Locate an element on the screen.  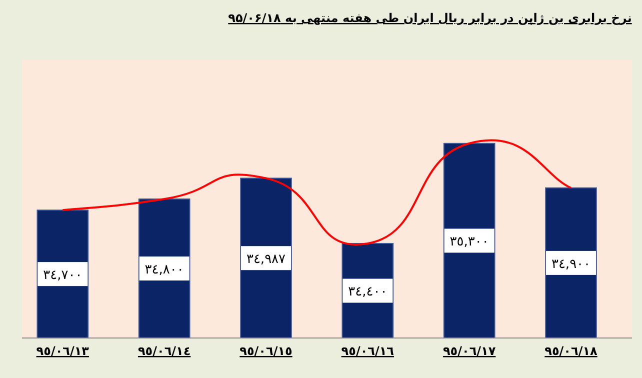
x-tick-label: ٩٥/٠٦/١٥ is located at coordinates (266, 351).